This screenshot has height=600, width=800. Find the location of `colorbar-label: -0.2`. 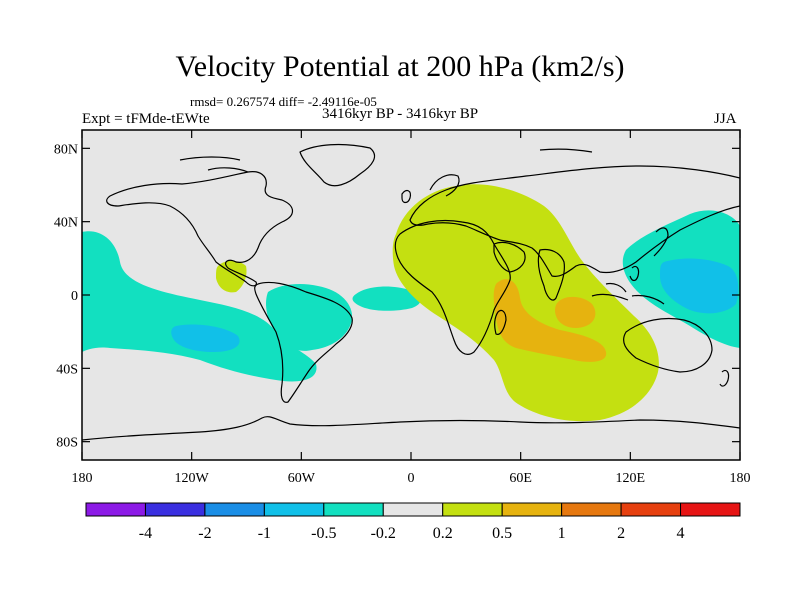

colorbar-label: -0.2 is located at coordinates (383, 533).